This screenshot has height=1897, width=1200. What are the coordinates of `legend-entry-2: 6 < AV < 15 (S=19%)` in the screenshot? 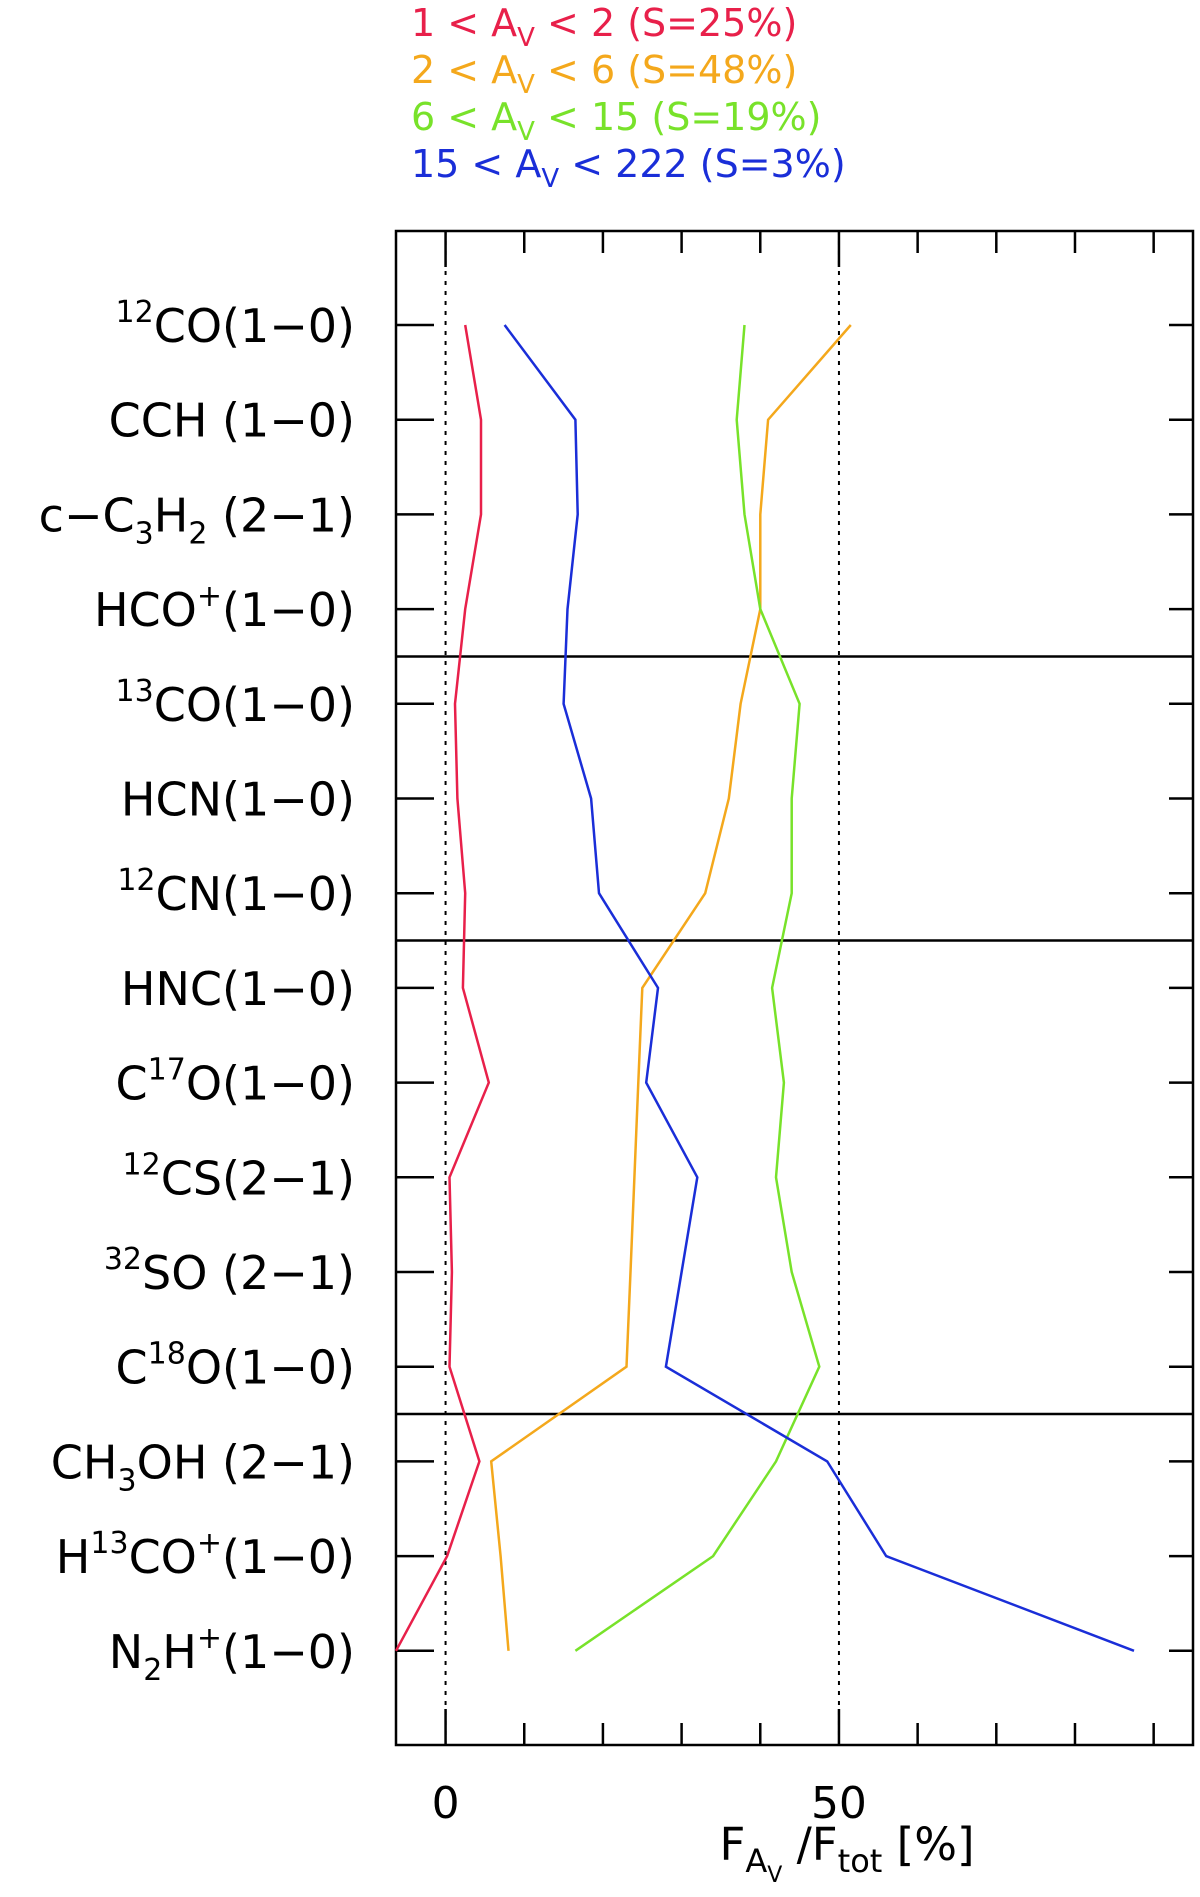 It's located at (616, 121).